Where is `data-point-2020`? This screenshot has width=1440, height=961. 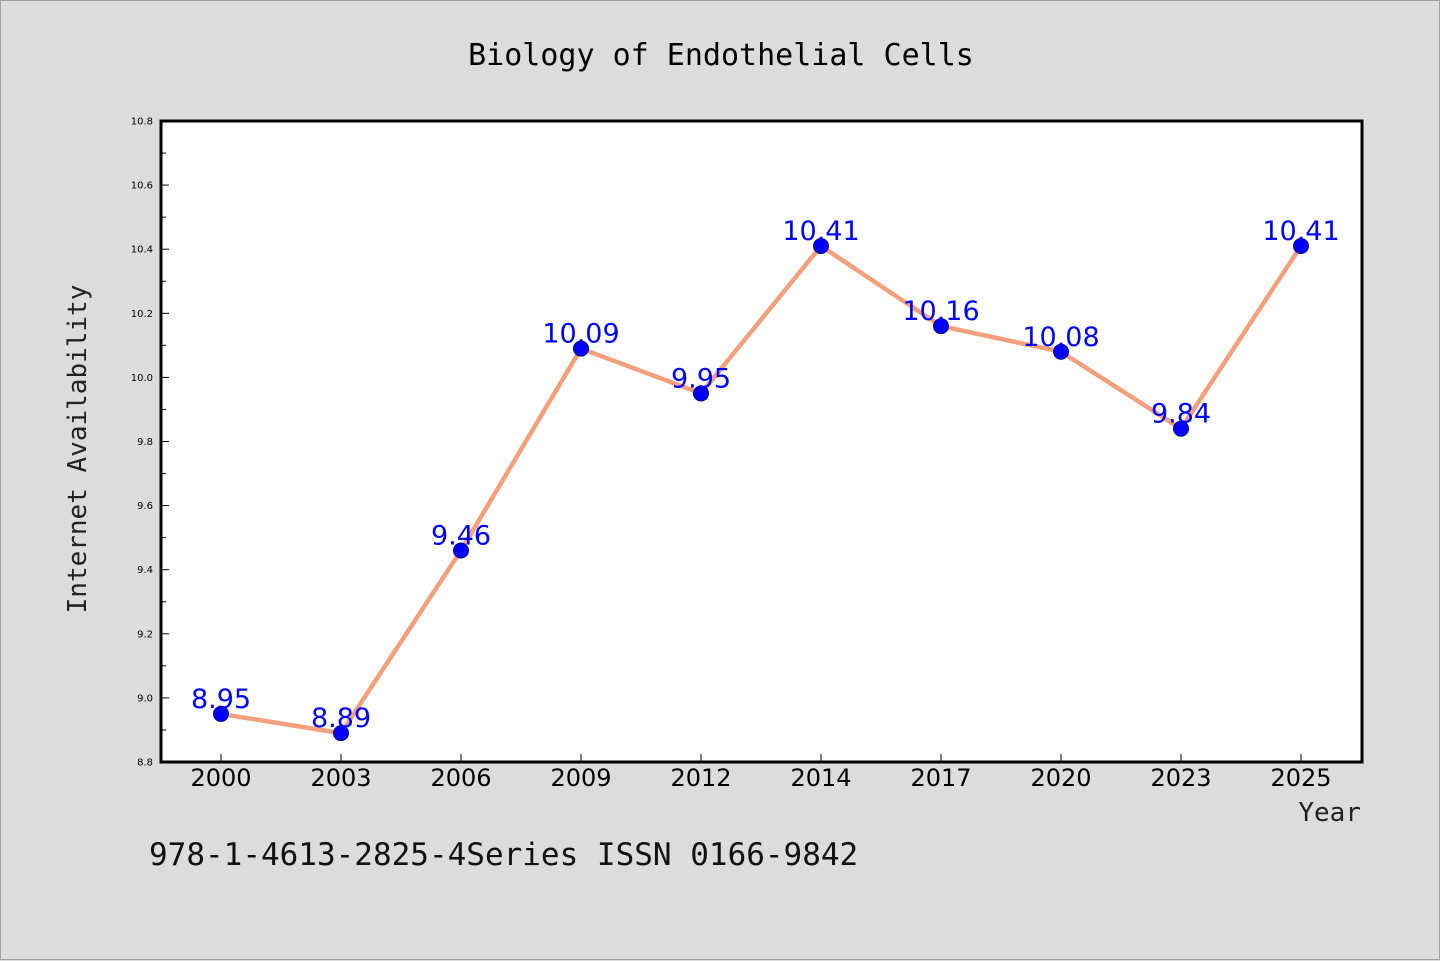 data-point-2020 is located at coordinates (1061, 351).